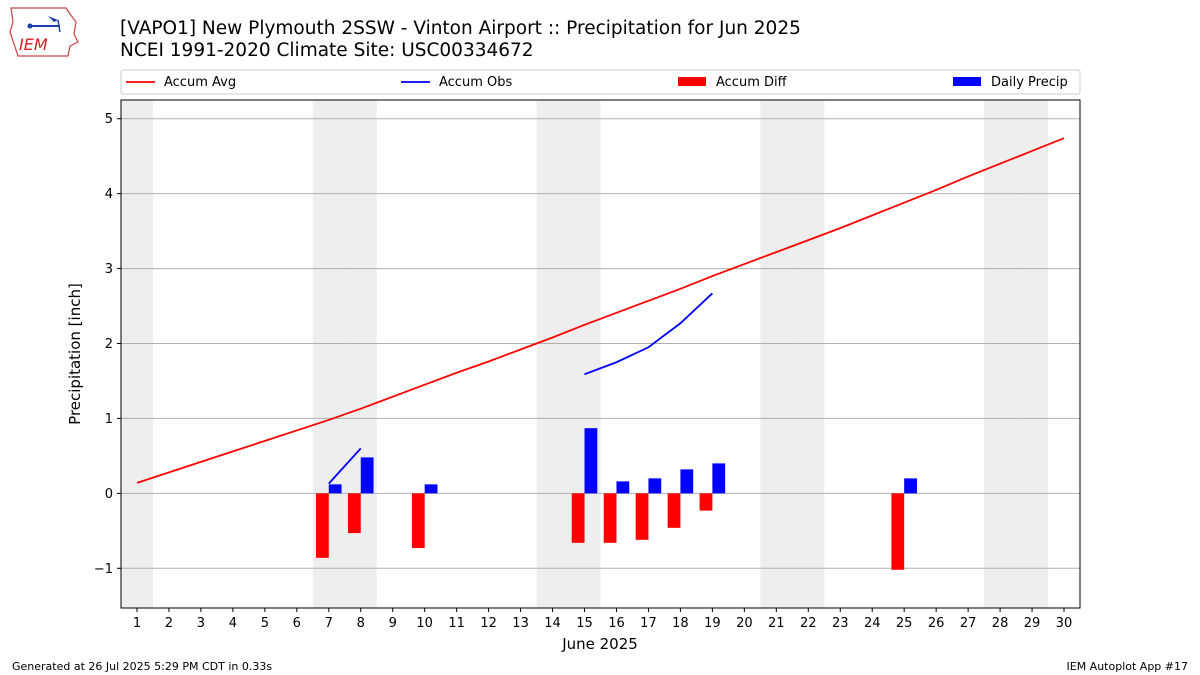  What do you see at coordinates (475, 82) in the screenshot?
I see `legend-label-accum-obs: Accum Obs` at bounding box center [475, 82].